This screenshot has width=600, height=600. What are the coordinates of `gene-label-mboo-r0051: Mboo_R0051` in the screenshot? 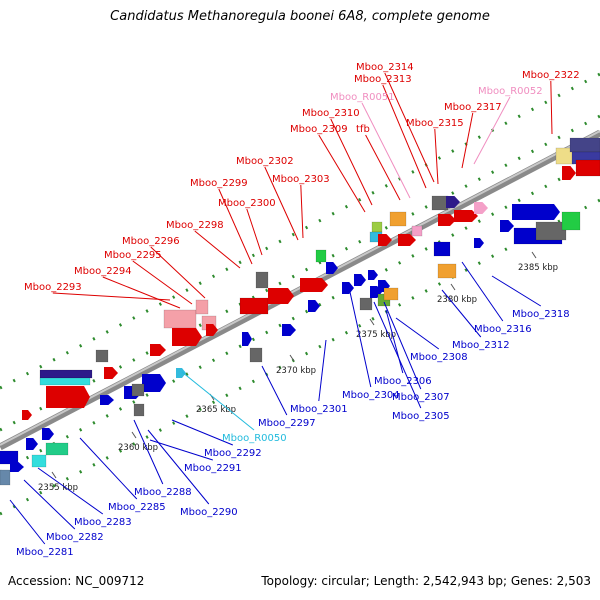 It's located at (362, 97).